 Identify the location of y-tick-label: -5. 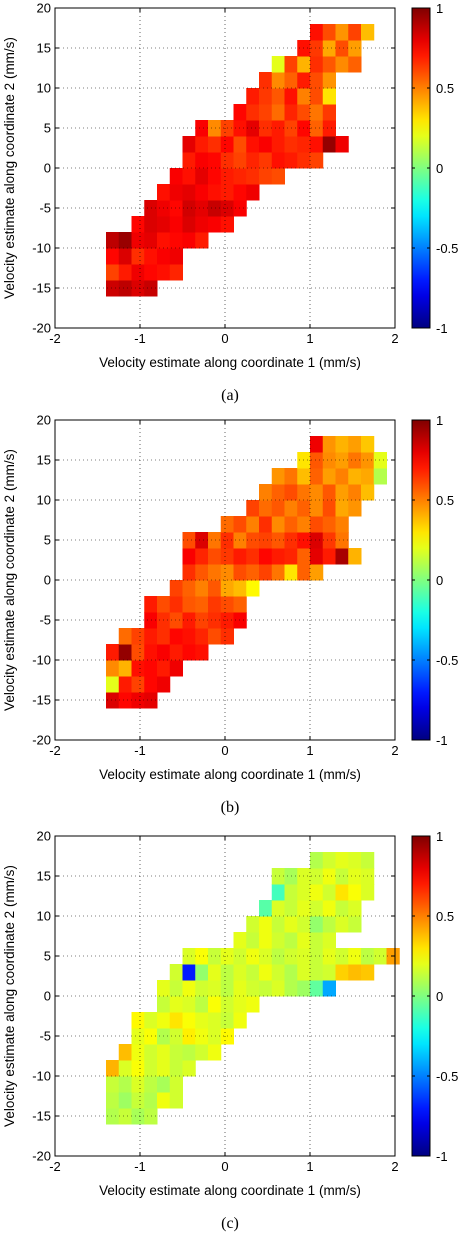
(45, 1036).